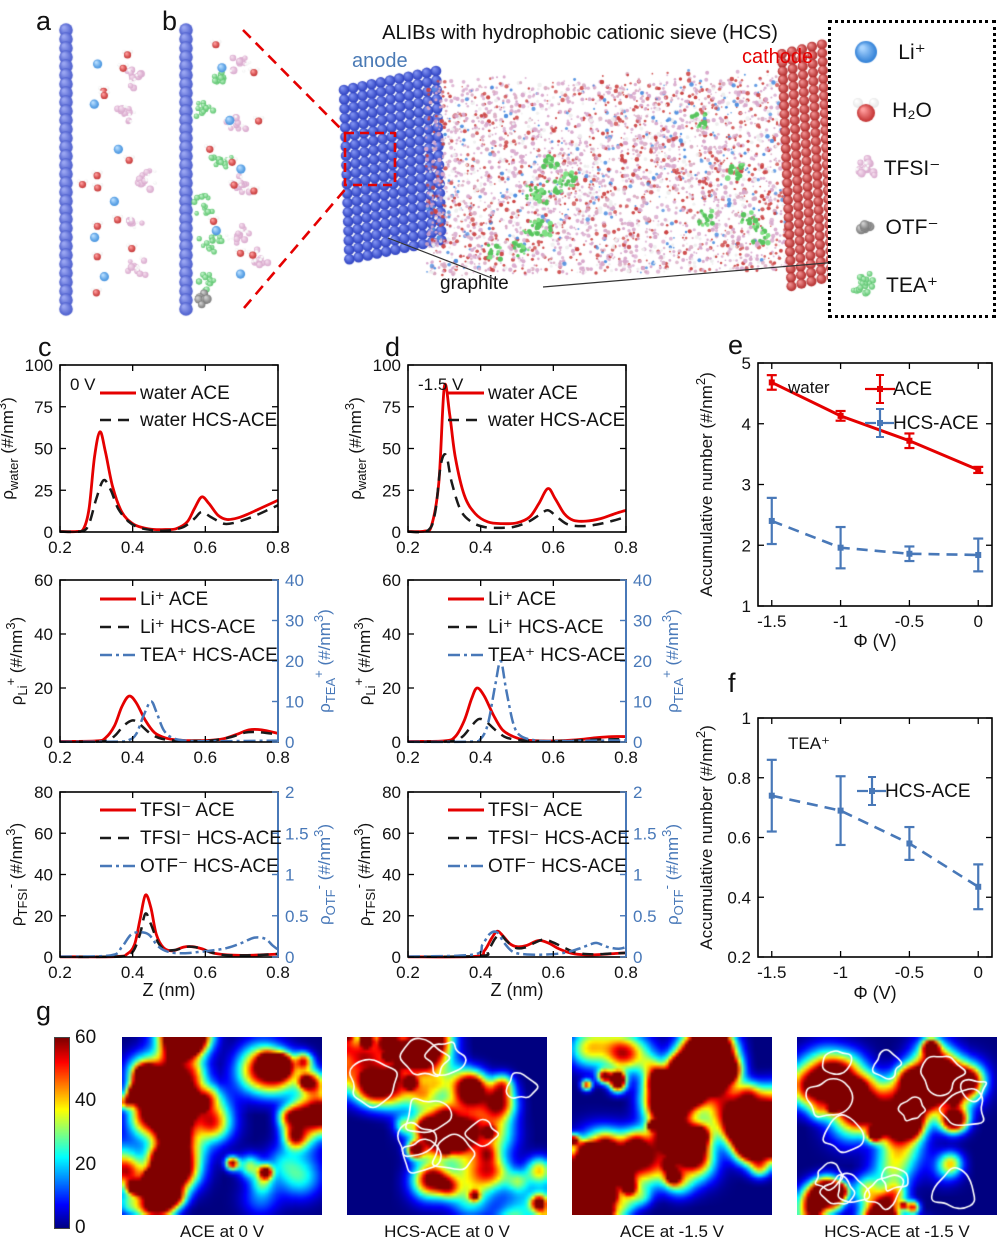 The image size is (1000, 1252). I want to click on cathode-label: cathode, so click(778, 57).